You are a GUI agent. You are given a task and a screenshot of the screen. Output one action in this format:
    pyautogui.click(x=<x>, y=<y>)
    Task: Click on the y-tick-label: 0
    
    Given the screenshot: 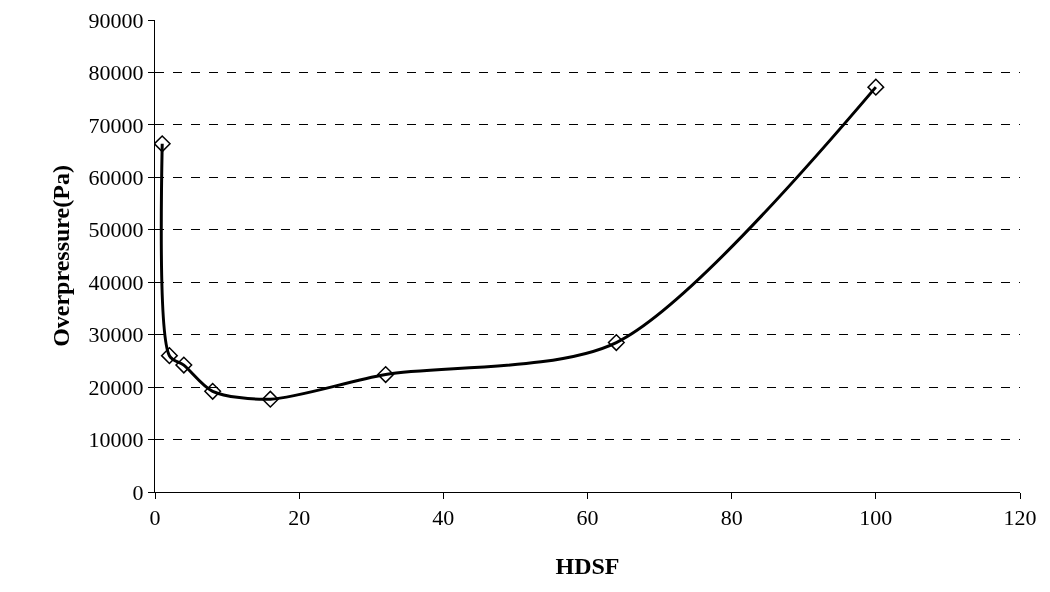 What is the action you would take?
    pyautogui.click(x=138, y=492)
    